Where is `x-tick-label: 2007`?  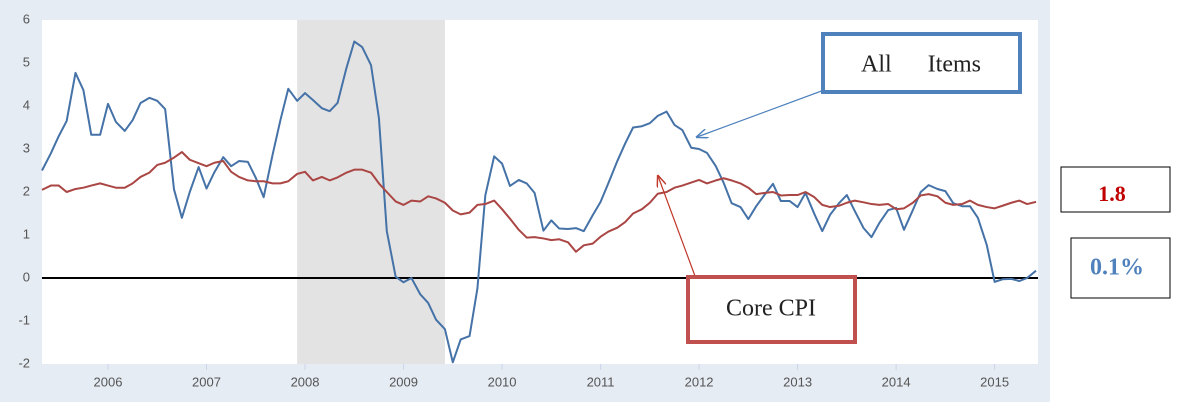 x-tick-label: 2007 is located at coordinates (206, 381).